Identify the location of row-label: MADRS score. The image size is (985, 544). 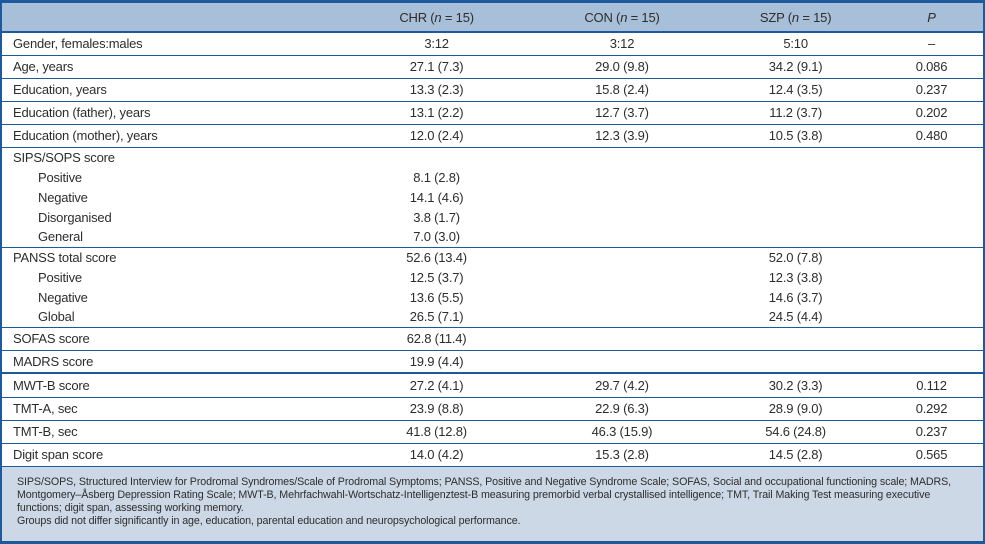
(171, 361).